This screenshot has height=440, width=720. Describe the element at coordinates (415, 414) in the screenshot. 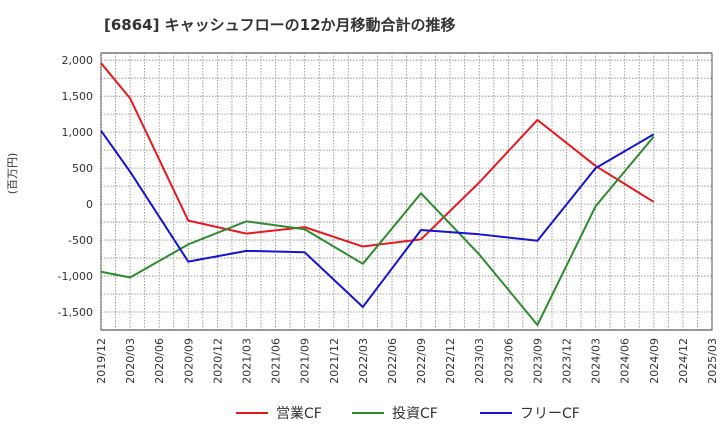

I see `legend-label-2: 投資CF` at that location.